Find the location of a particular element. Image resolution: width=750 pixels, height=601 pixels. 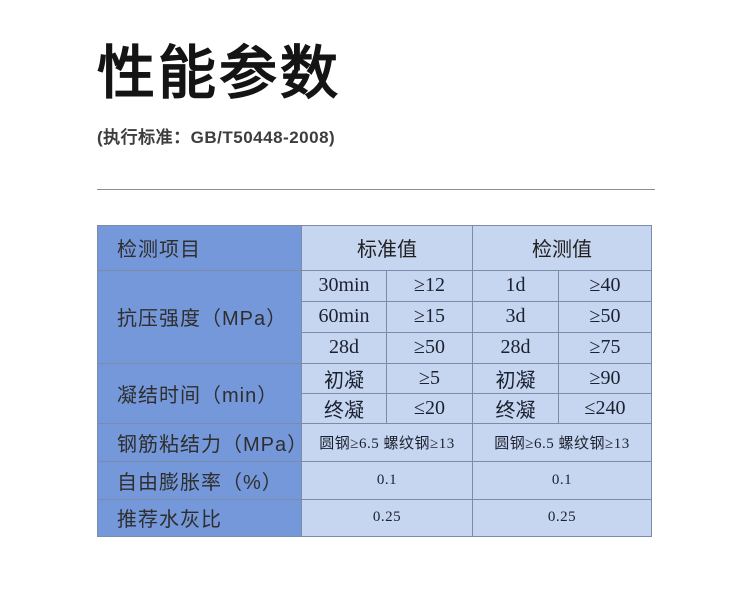

header-cell-test-item: 检测项目 is located at coordinates (199, 247).